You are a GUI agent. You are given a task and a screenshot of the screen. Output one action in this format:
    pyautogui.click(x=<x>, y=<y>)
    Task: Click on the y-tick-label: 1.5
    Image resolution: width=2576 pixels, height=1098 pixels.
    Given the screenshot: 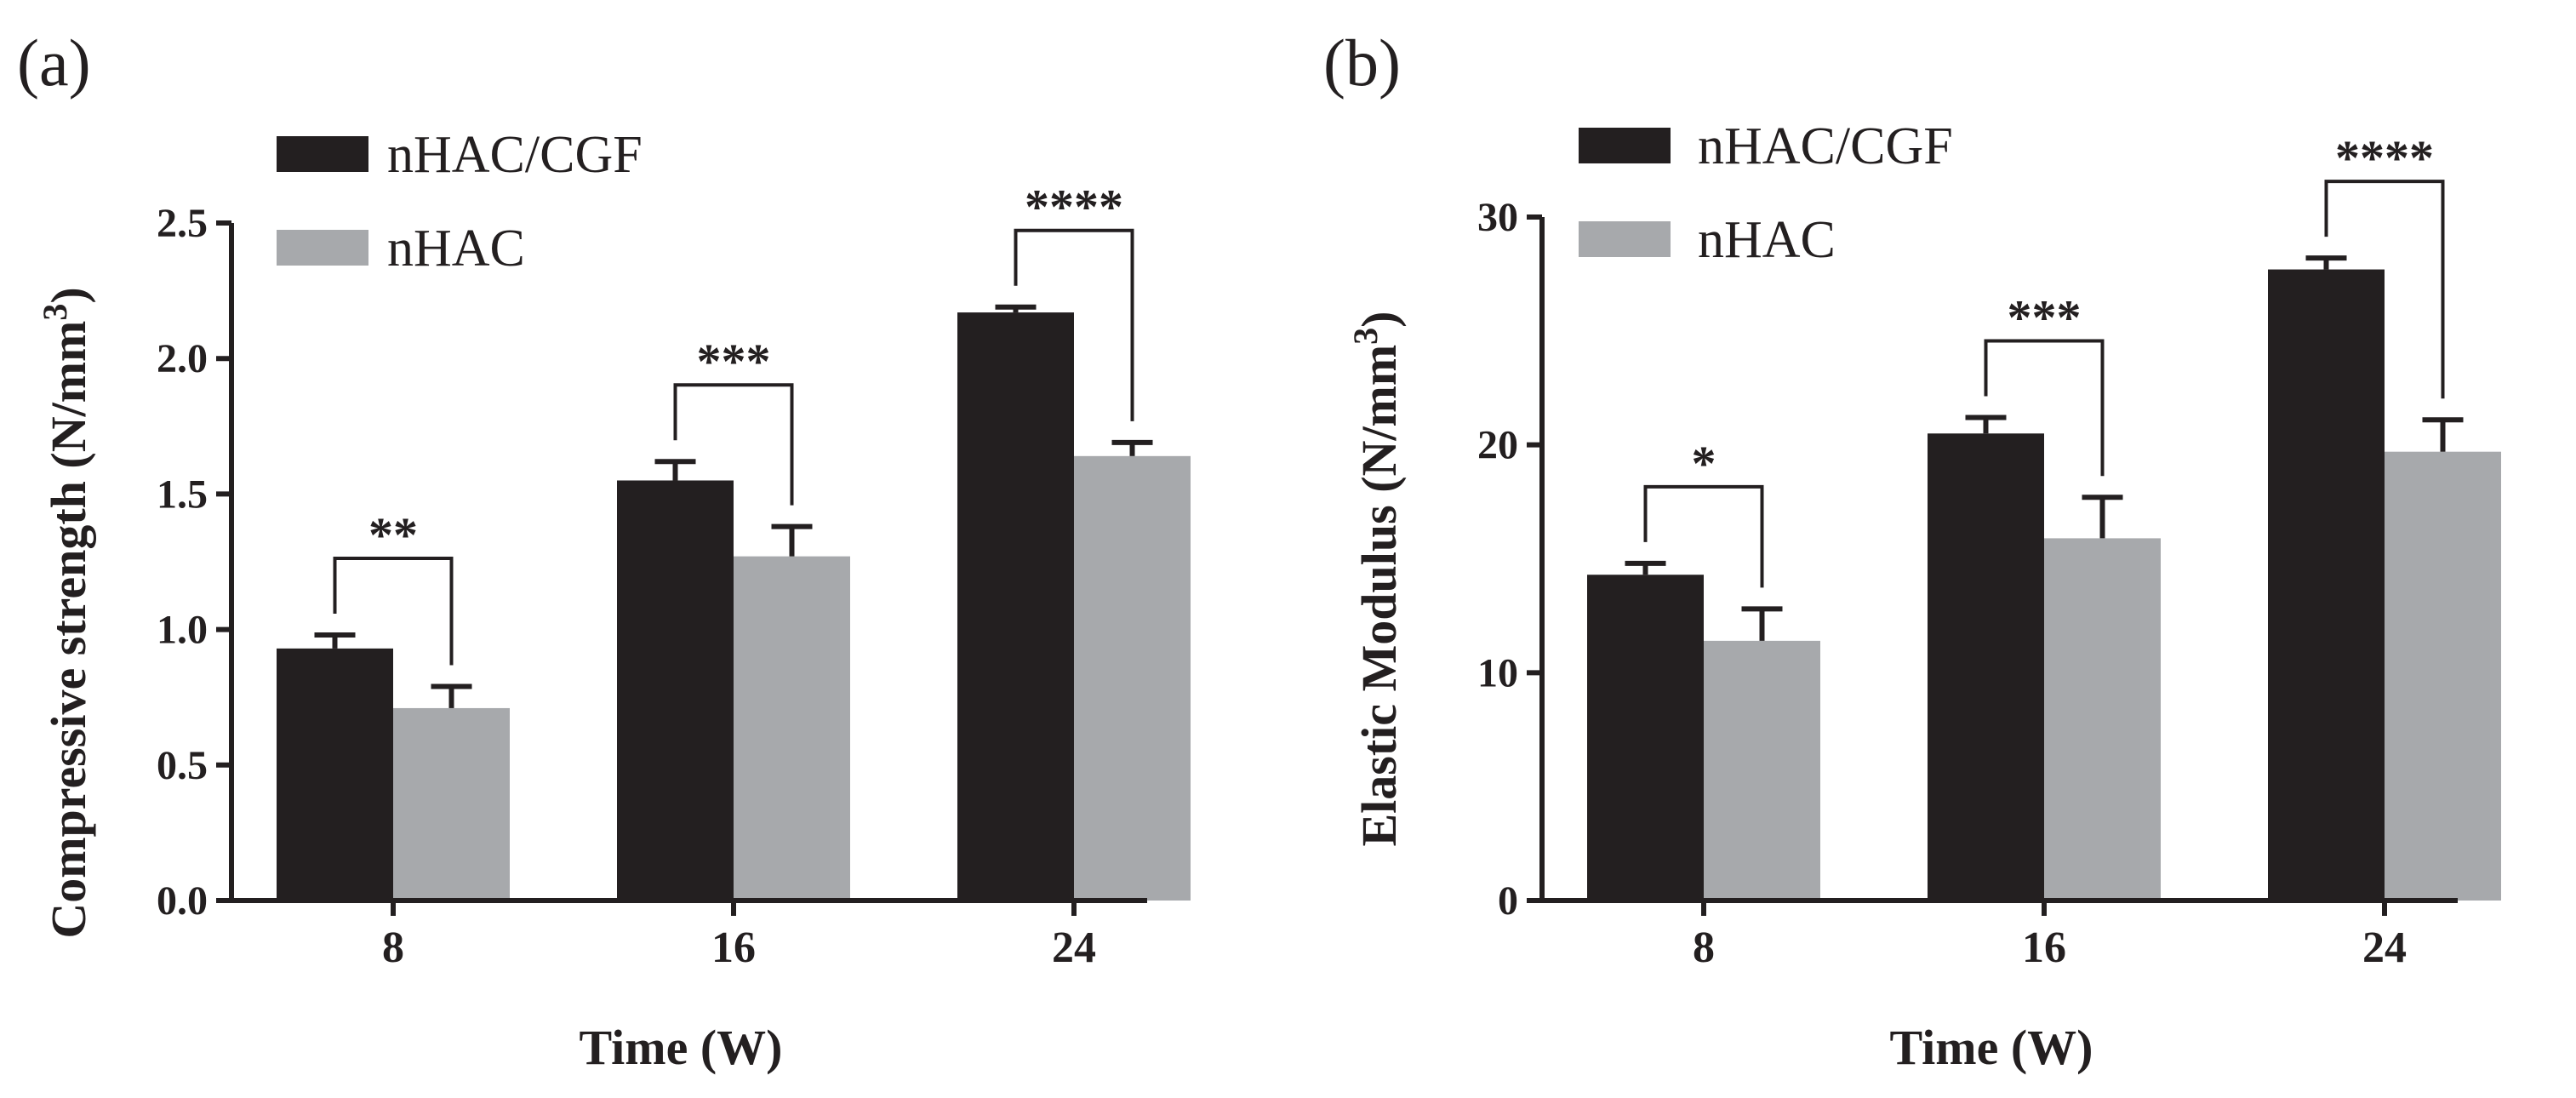 What is the action you would take?
    pyautogui.click(x=182, y=494)
    